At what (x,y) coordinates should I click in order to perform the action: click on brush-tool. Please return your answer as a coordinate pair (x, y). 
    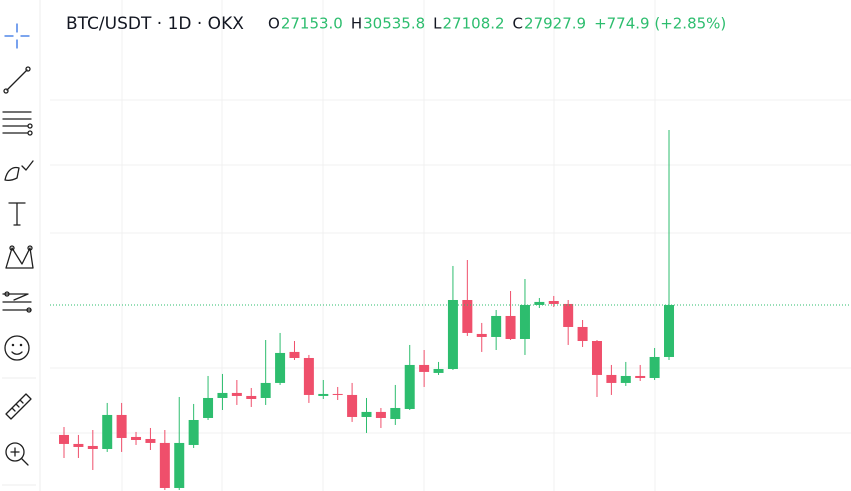
    Looking at the image, I should click on (19, 171).